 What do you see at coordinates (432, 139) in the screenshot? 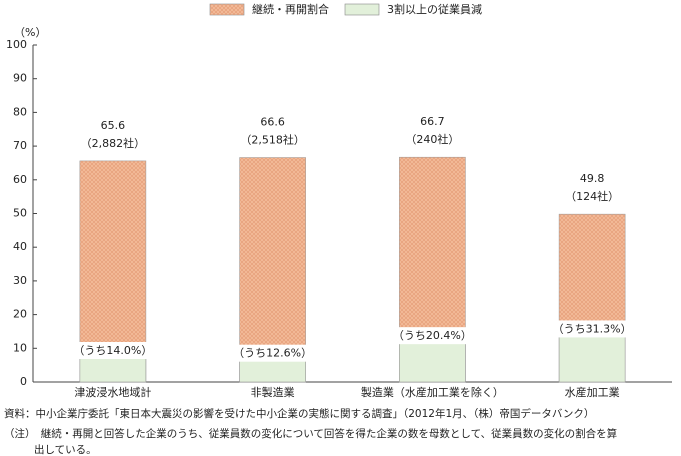
I see `count-label: （240社）` at bounding box center [432, 139].